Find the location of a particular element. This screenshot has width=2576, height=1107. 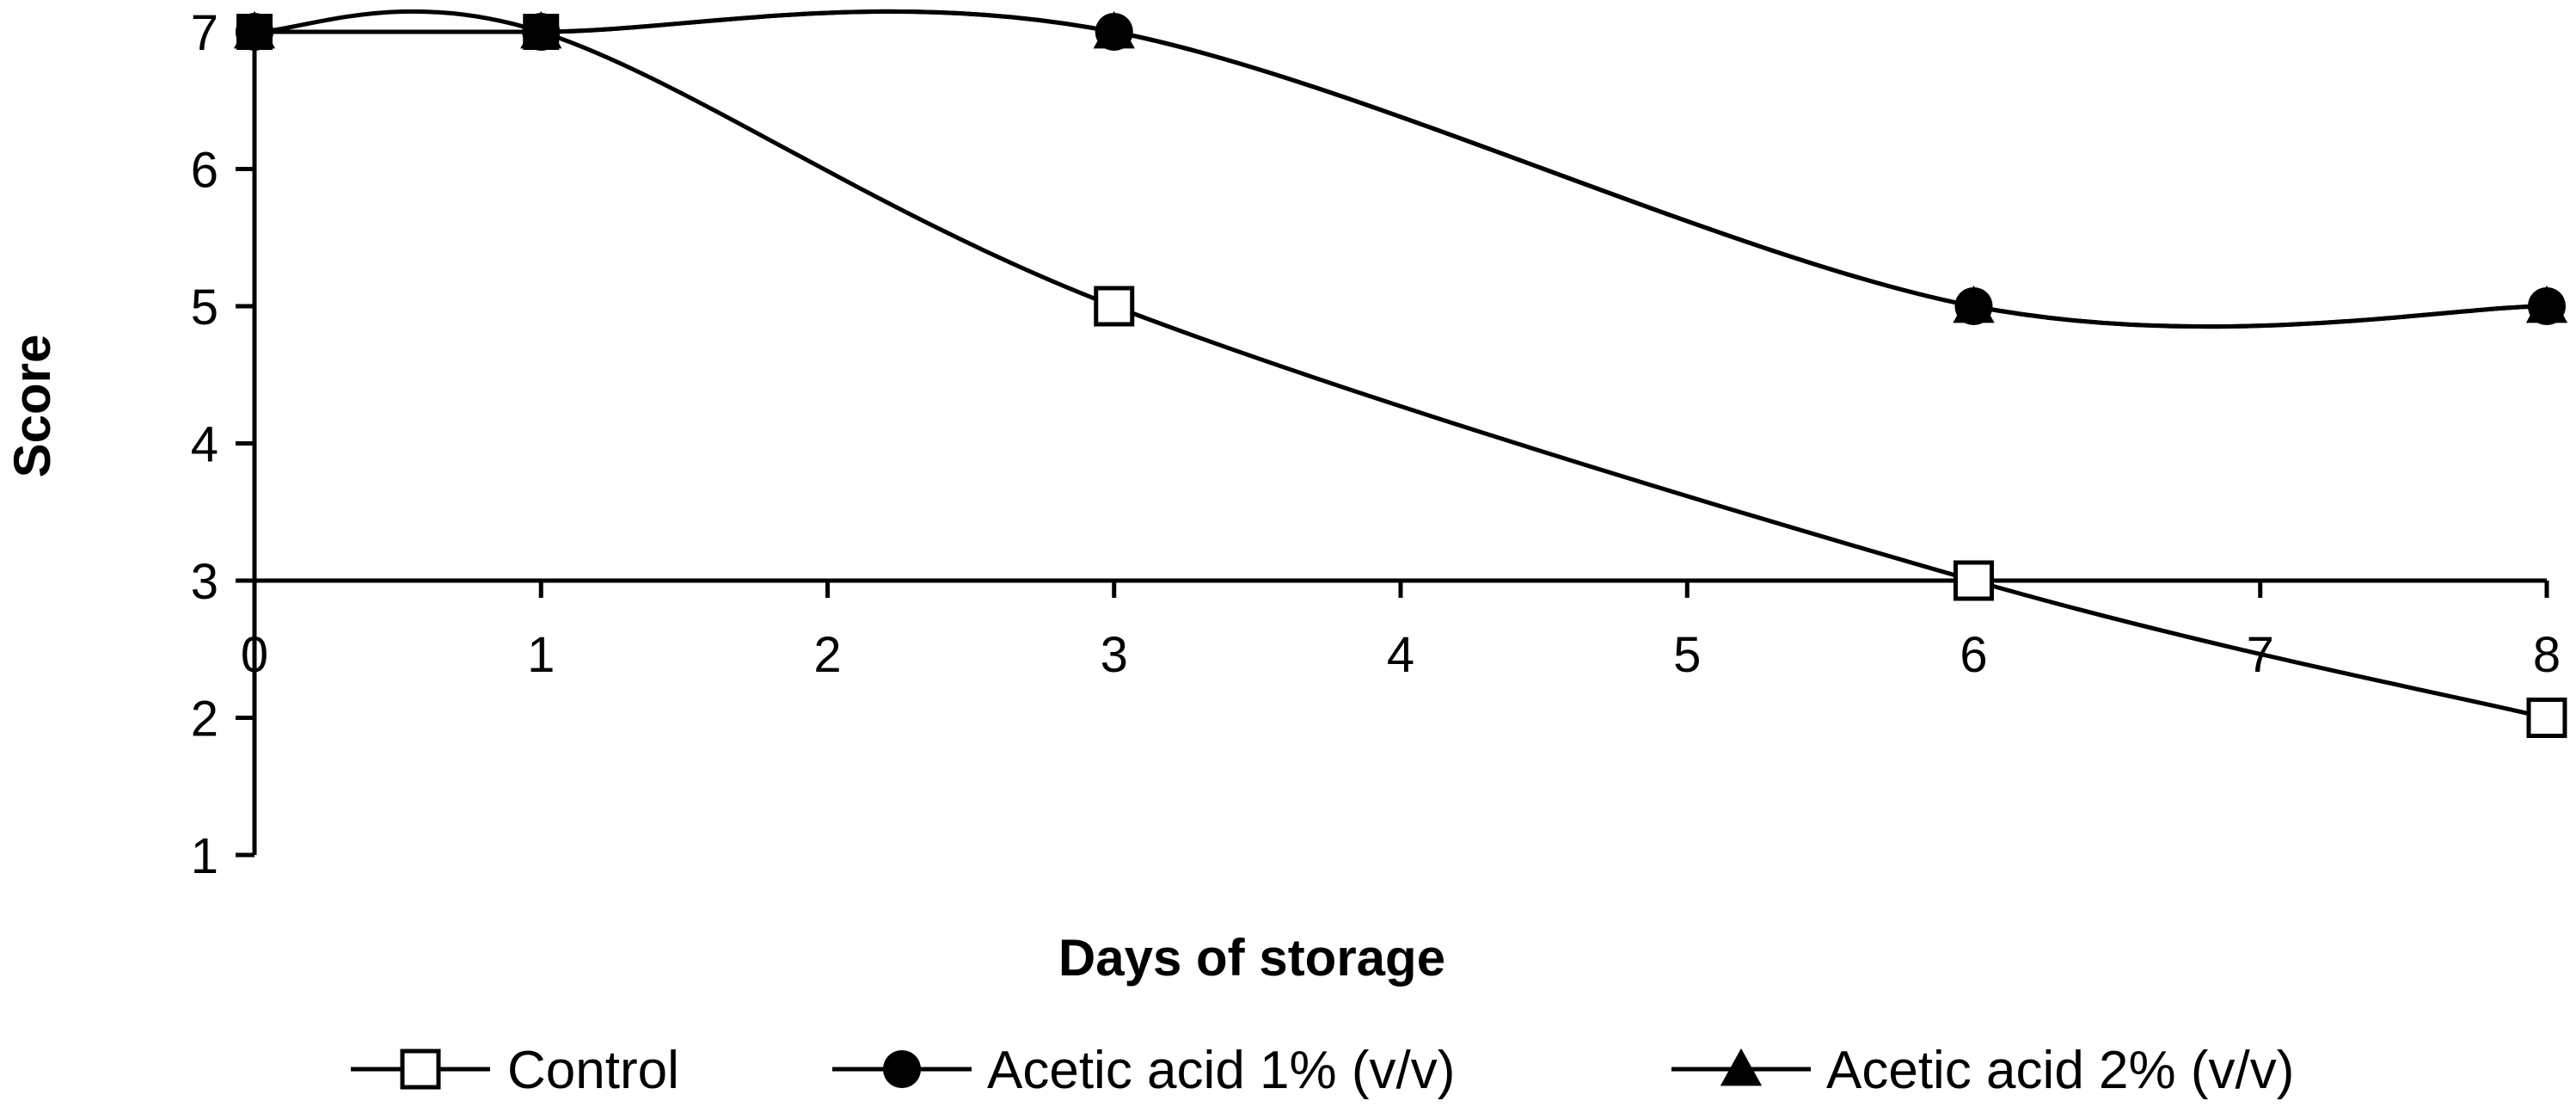

y-tick-label: 1 is located at coordinates (204, 856).